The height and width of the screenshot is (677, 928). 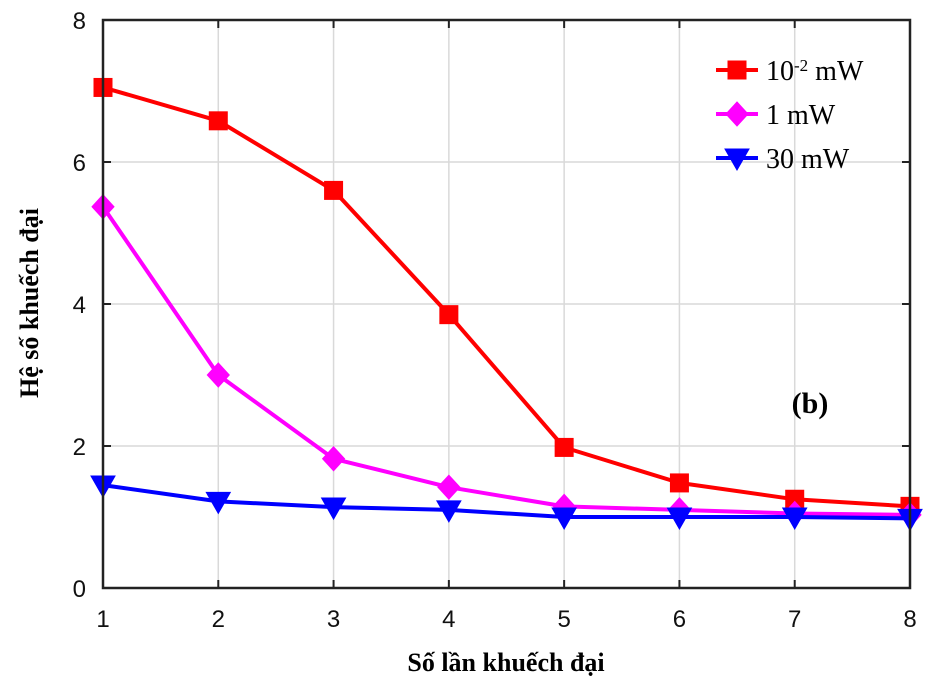 What do you see at coordinates (79, 447) in the screenshot?
I see `y-tick-label: 2` at bounding box center [79, 447].